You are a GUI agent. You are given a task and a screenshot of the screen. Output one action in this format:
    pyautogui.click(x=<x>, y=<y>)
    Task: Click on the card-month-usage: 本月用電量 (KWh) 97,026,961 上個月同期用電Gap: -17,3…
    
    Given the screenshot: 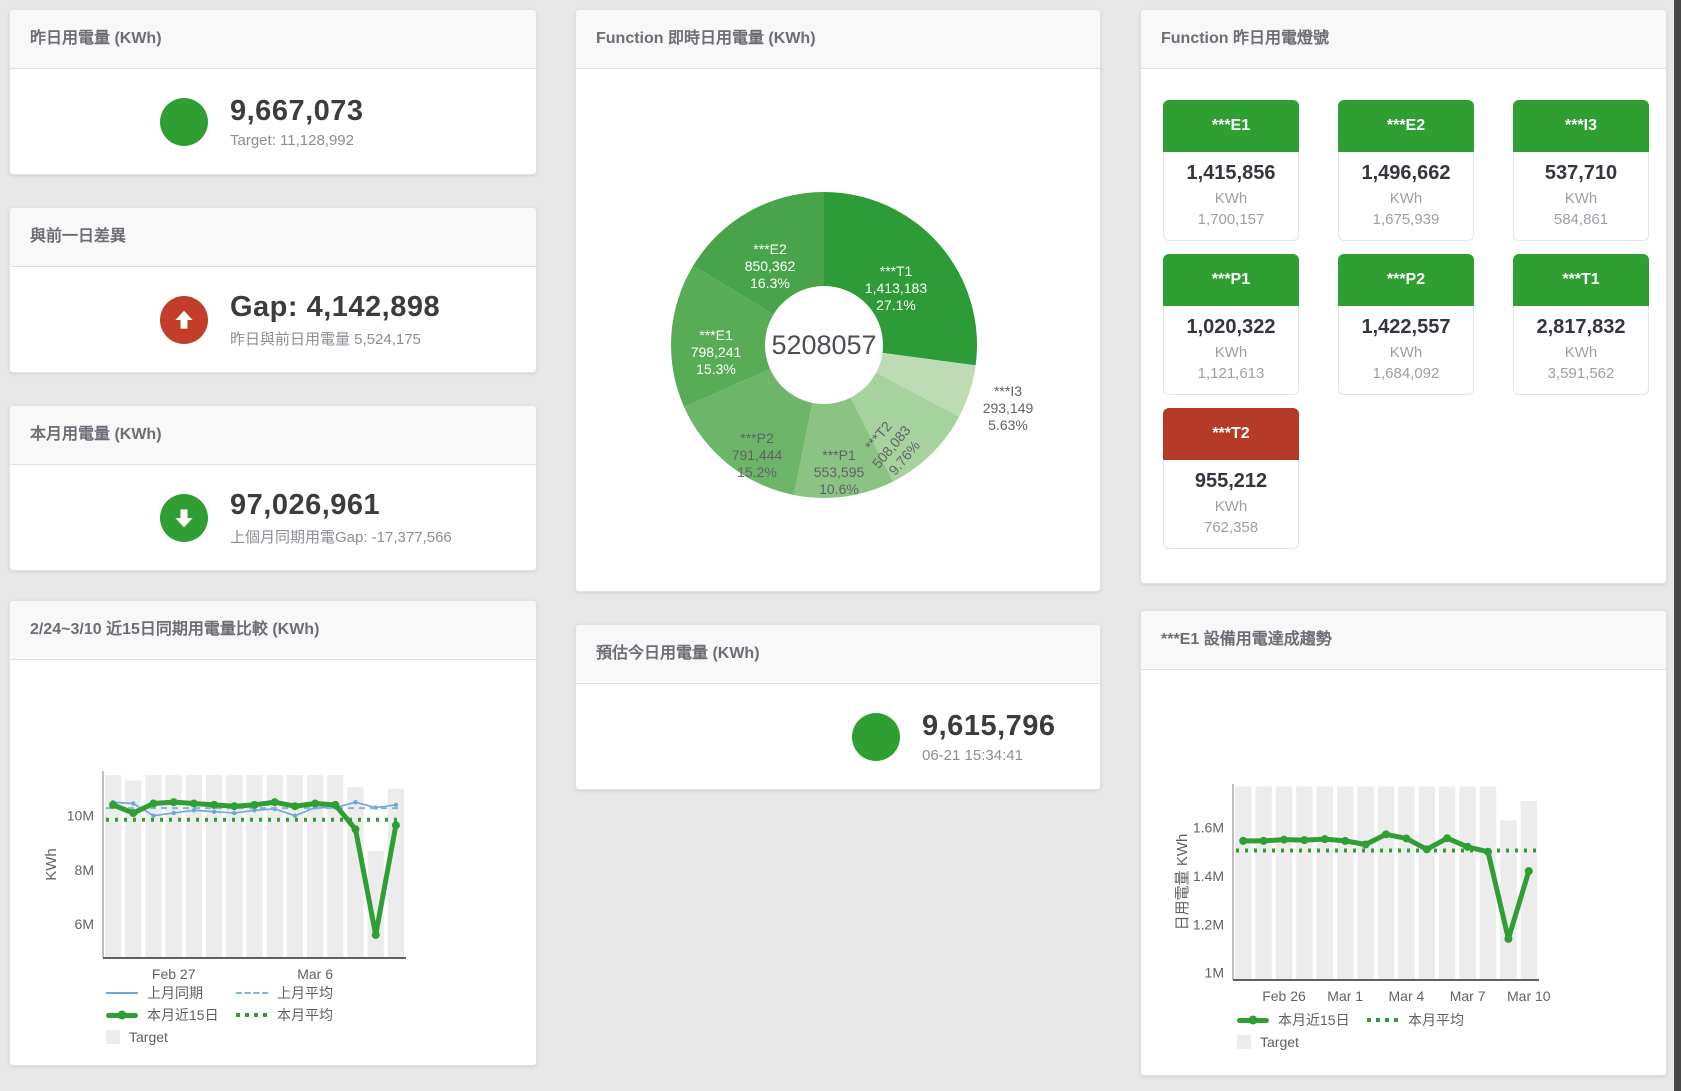 What is the action you would take?
    pyautogui.click(x=273, y=488)
    